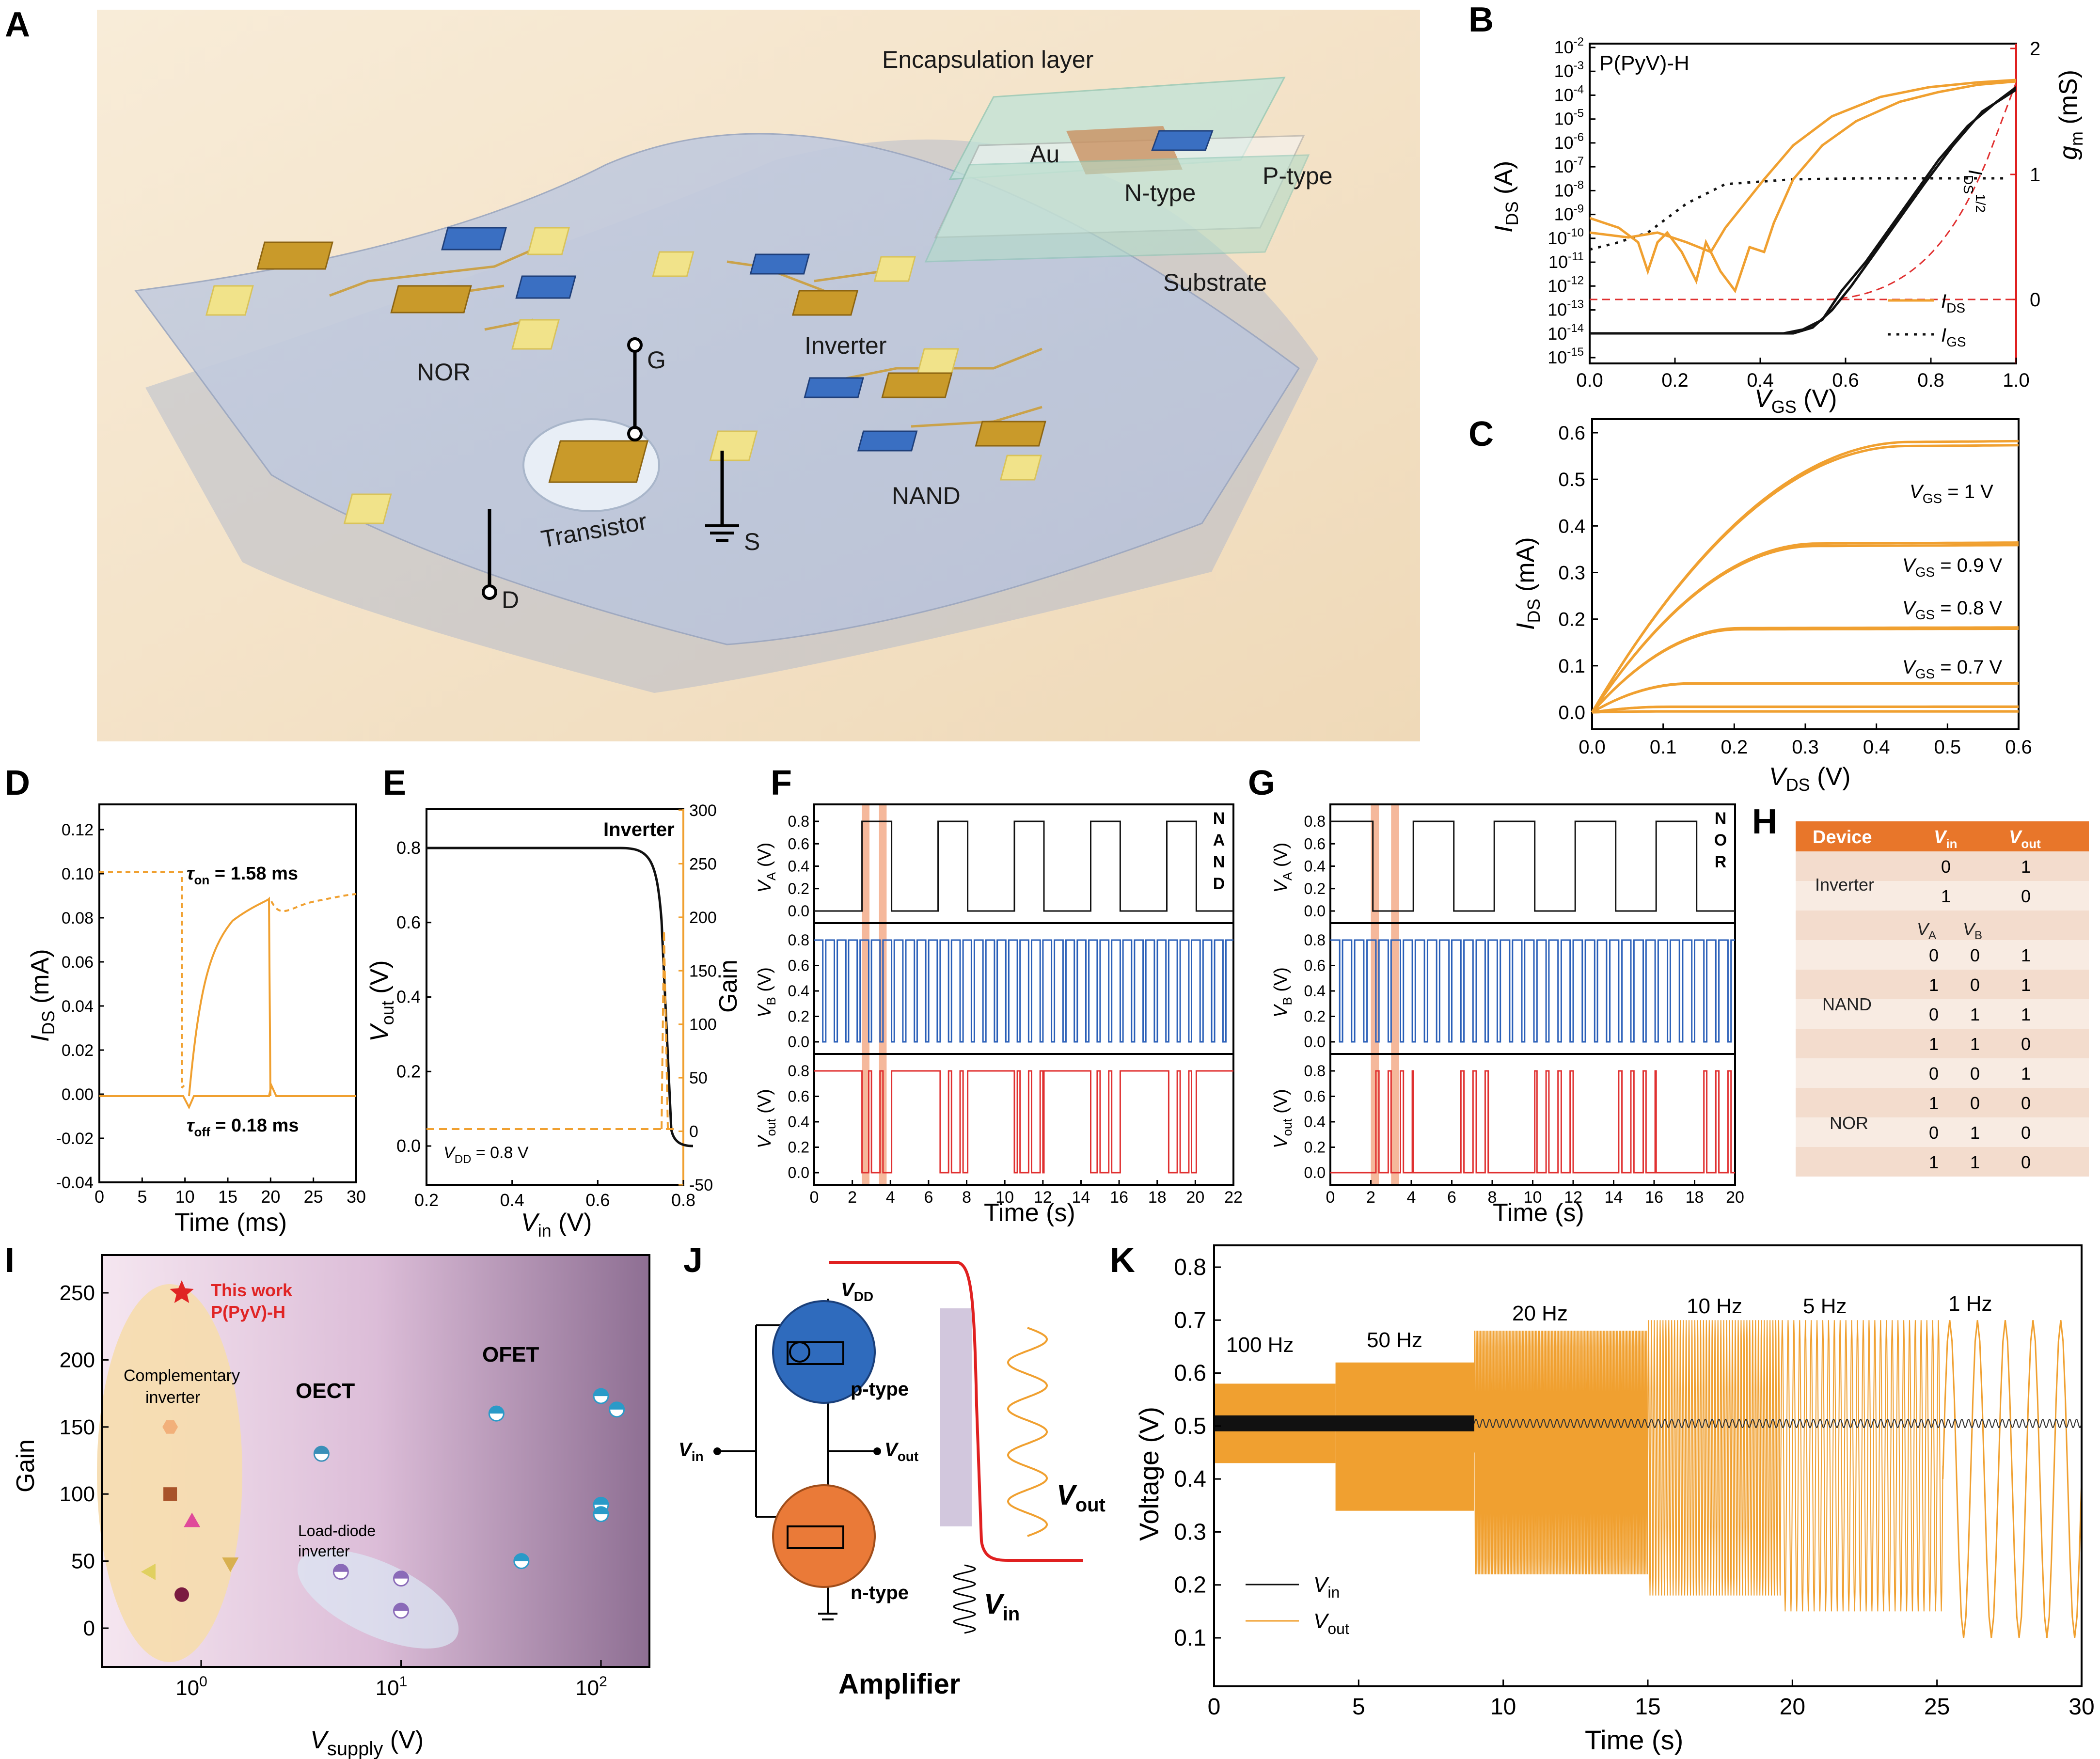  What do you see at coordinates (1331, 1623) in the screenshot?
I see `legend-vout-k: Vout` at bounding box center [1331, 1623].